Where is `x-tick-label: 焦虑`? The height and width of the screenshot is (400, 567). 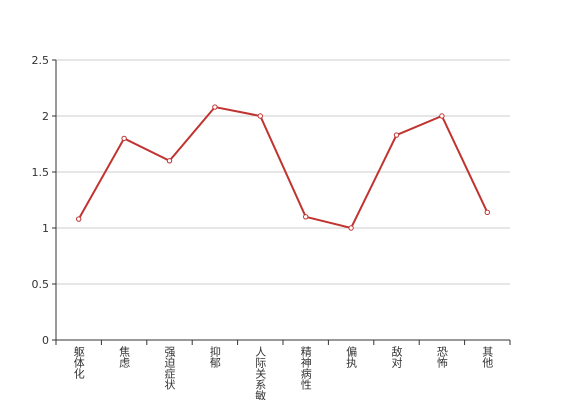 x-tick-label: 焦虑 is located at coordinates (124, 357).